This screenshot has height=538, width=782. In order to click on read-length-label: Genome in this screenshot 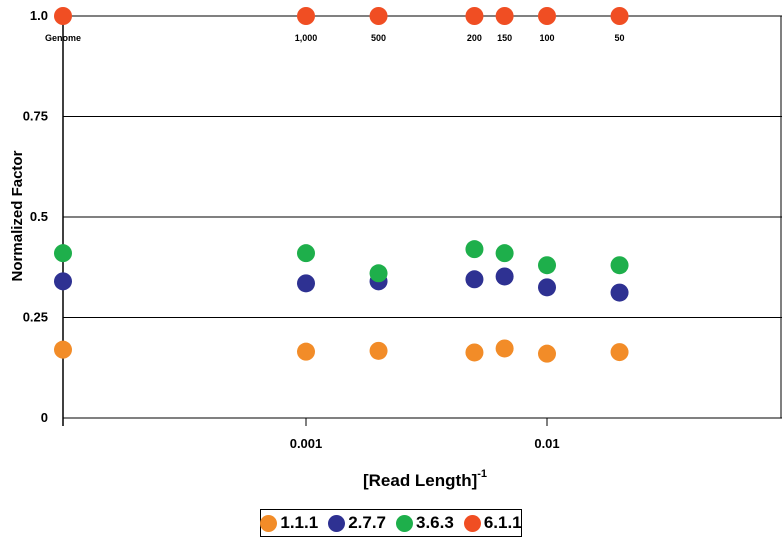, I will do `click(63, 38)`.